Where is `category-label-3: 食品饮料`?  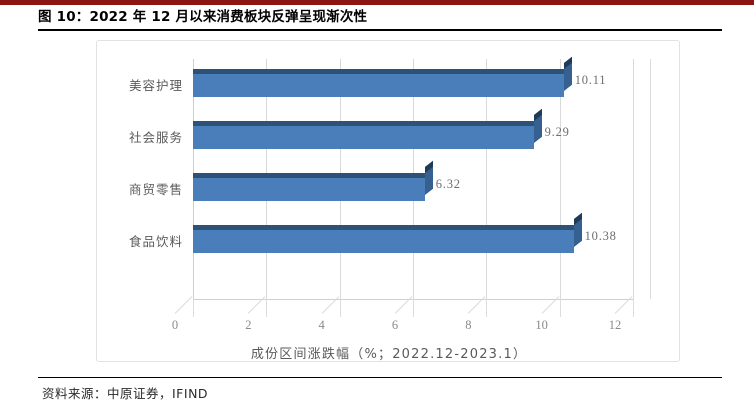
category-label-3: 食品饮料 is located at coordinates (155, 241).